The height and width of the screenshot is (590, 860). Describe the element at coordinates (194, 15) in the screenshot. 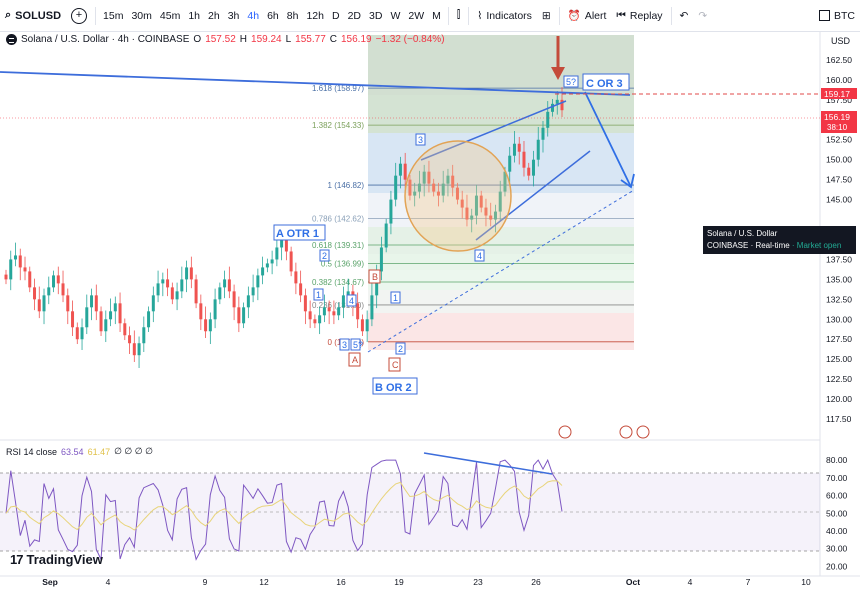

I see `interval-1h: 1h` at that location.